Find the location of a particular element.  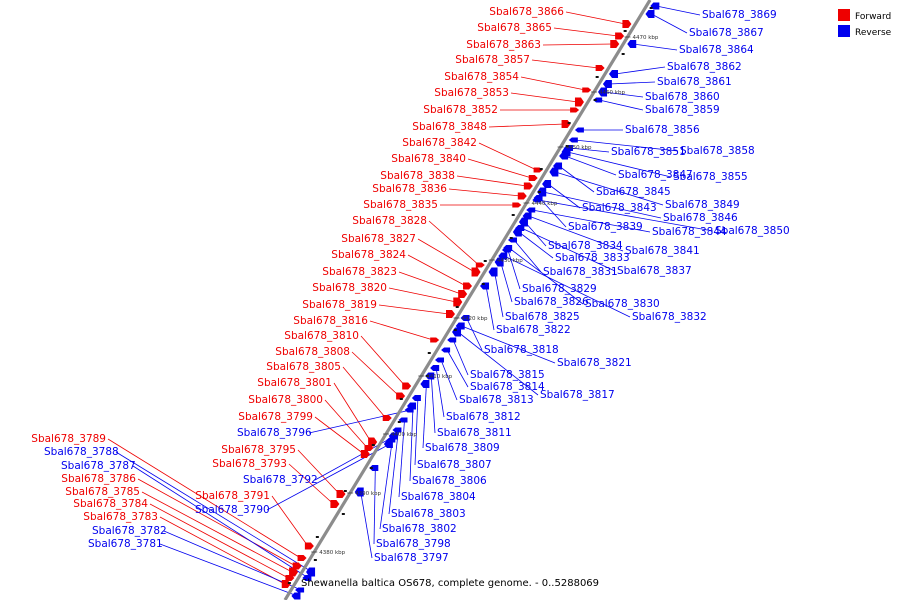

forward-gene-label: Sbal678_3848 is located at coordinates (449, 127).